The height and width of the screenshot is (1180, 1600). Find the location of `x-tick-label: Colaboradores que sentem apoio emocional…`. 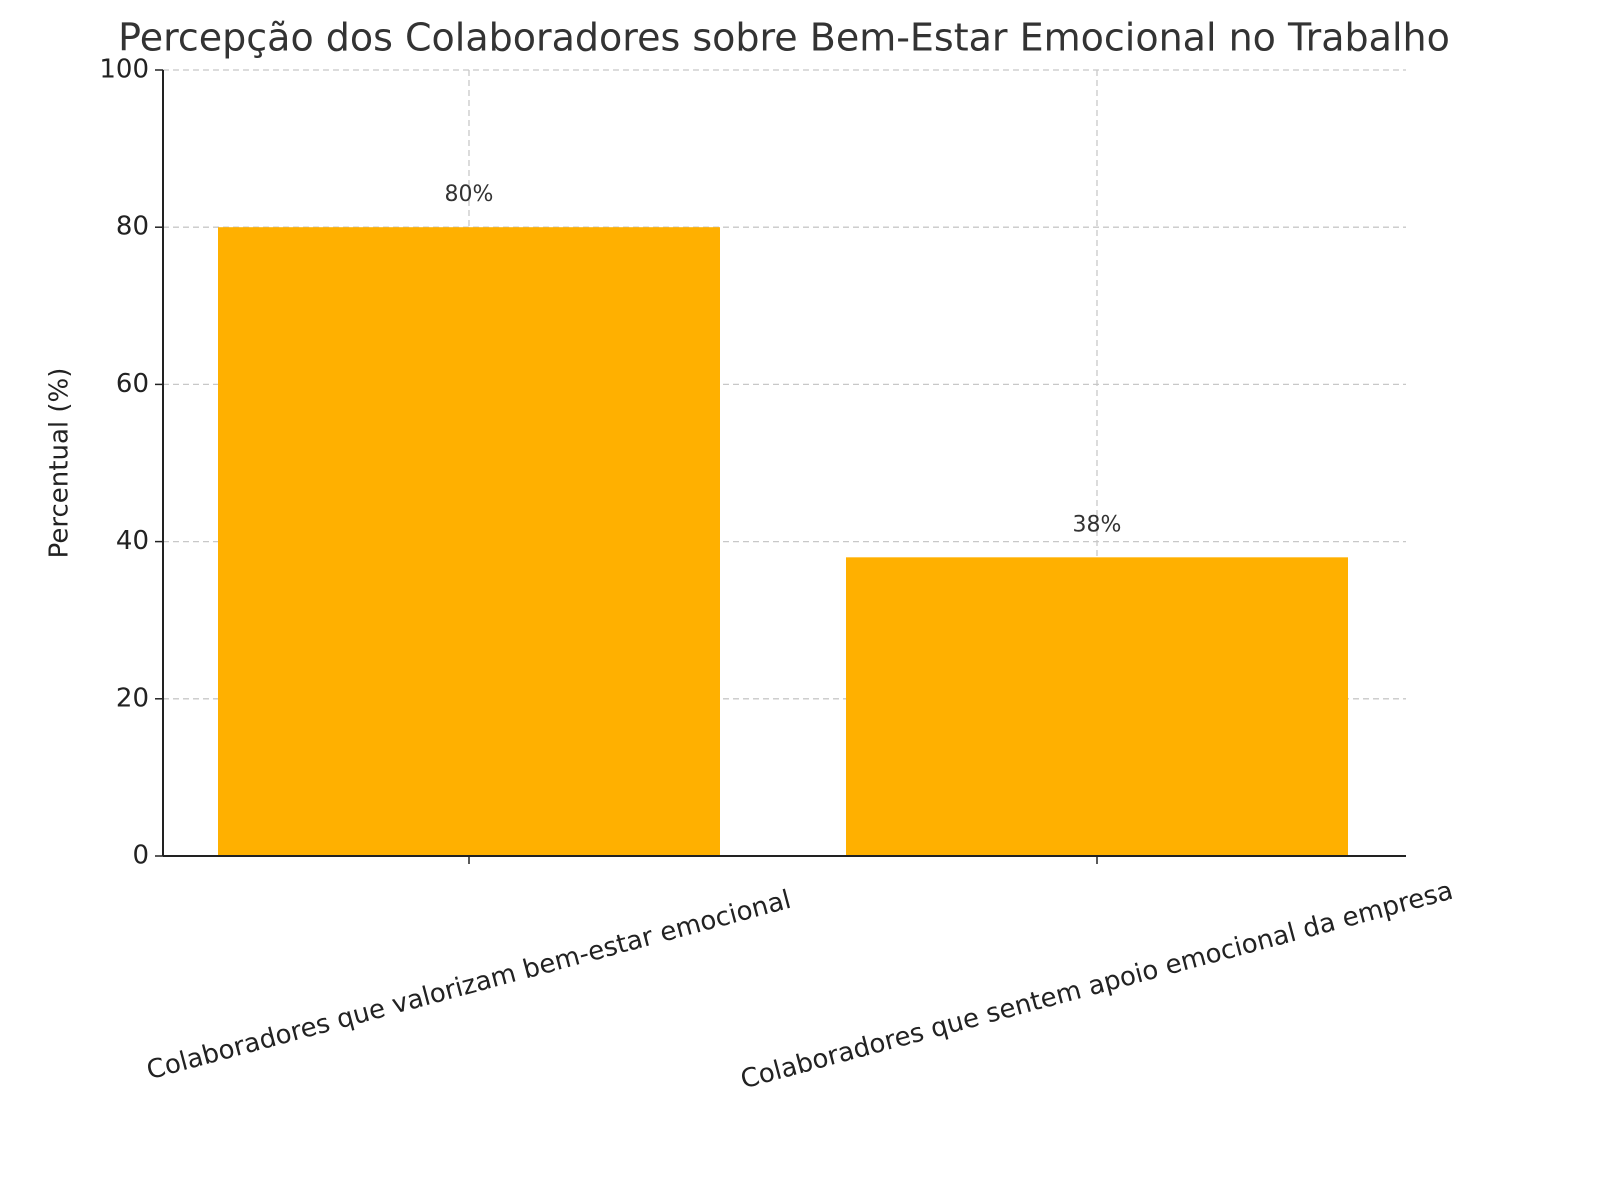

x-tick-label: Colaboradores que sentem apoio emocional… is located at coordinates (1096, 985).